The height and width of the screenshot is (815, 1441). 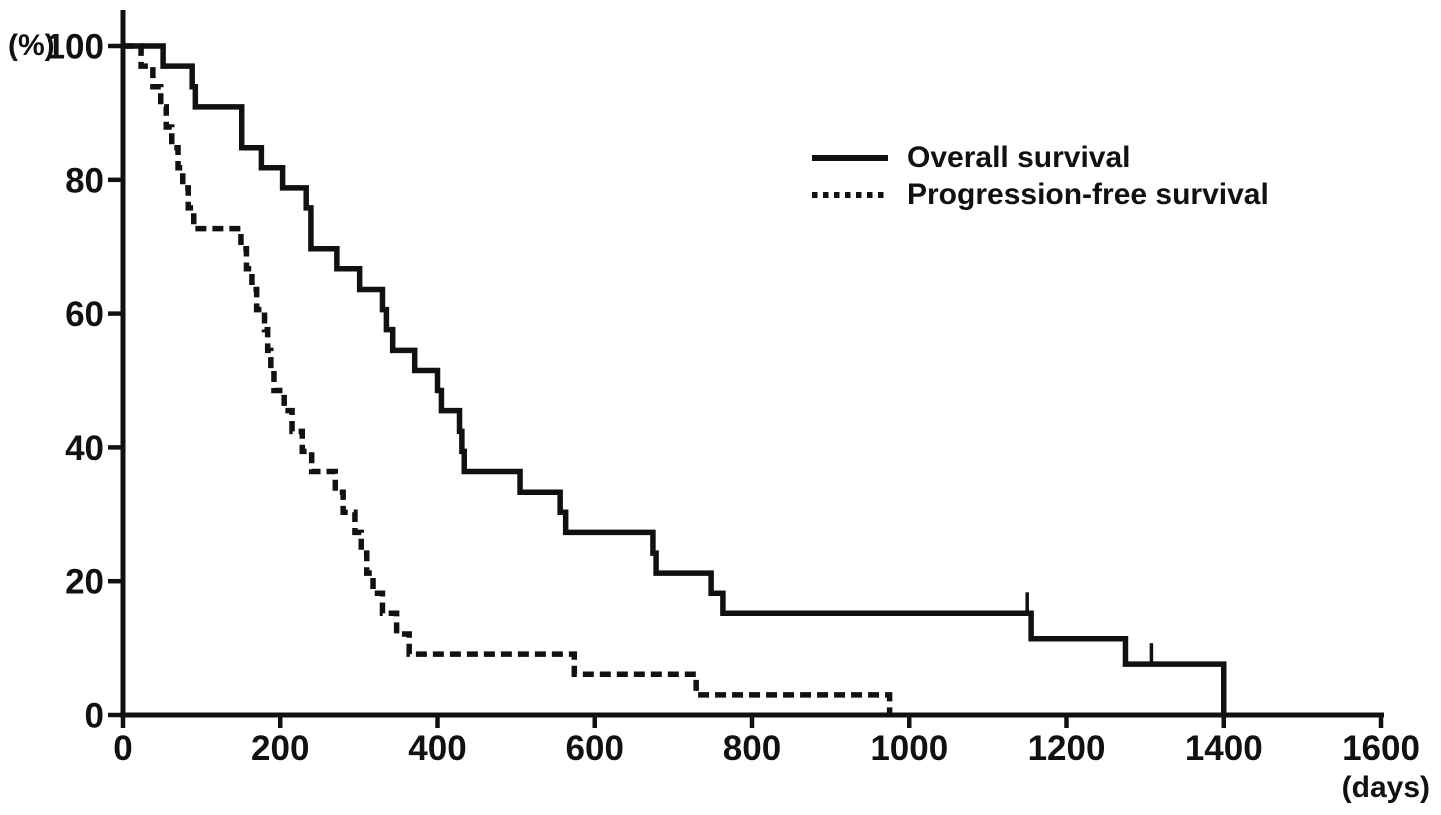 I want to click on x-tick-label: 800, so click(x=752, y=748).